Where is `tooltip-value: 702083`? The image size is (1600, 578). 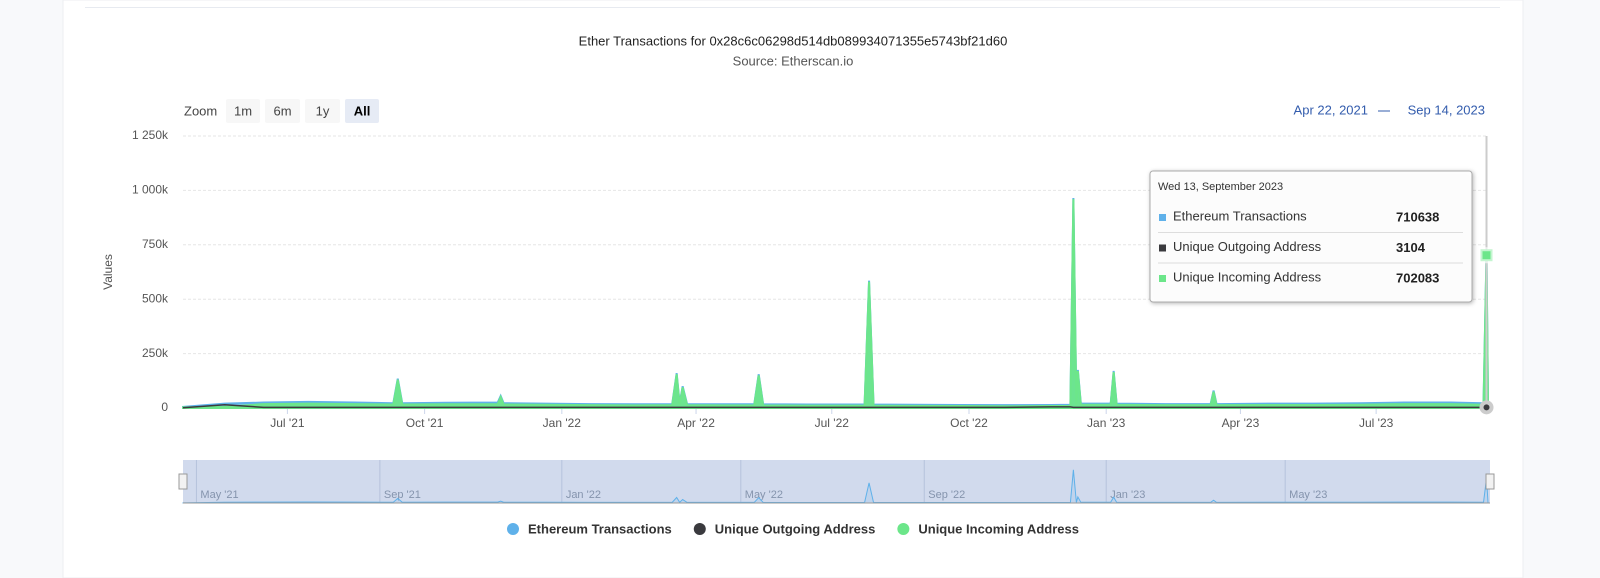 tooltip-value: 702083 is located at coordinates (1417, 277).